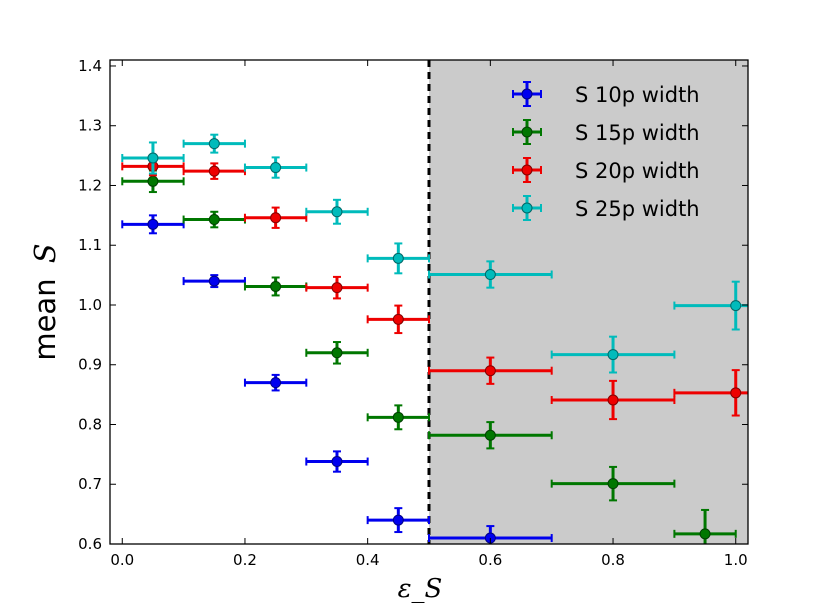 The width and height of the screenshot is (830, 606). What do you see at coordinates (637, 209) in the screenshot?
I see `legend-label: S 25p width` at bounding box center [637, 209].